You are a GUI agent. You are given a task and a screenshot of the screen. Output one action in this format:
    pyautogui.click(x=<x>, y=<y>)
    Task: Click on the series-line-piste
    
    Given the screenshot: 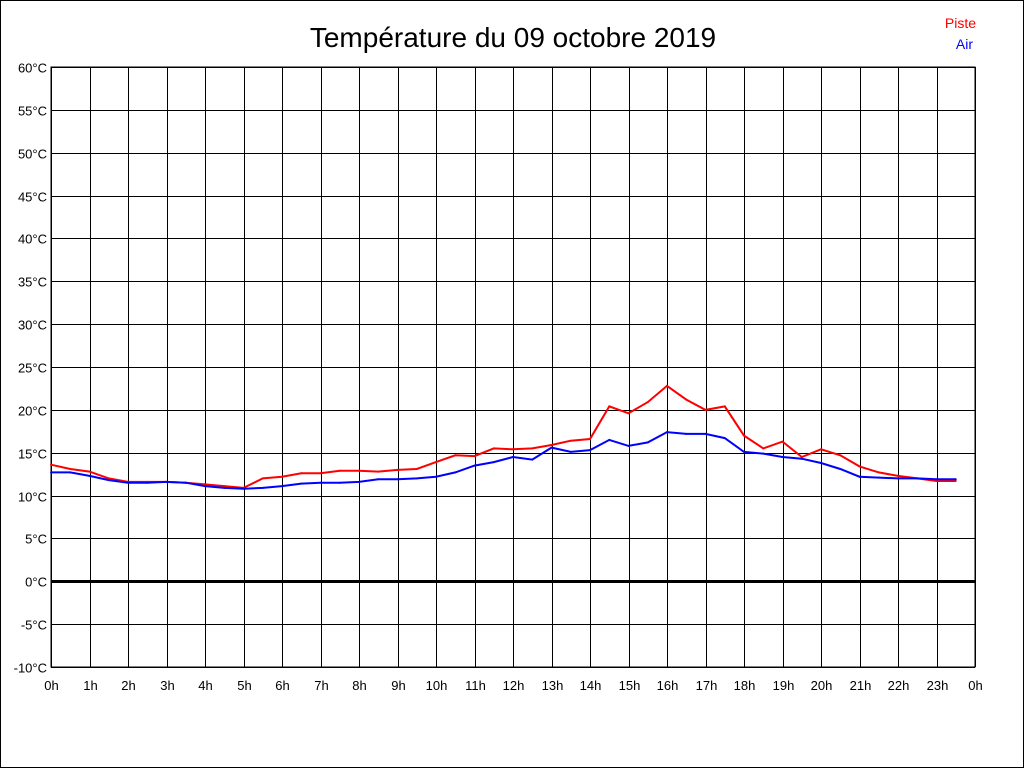 What is the action you would take?
    pyautogui.click(x=503, y=436)
    